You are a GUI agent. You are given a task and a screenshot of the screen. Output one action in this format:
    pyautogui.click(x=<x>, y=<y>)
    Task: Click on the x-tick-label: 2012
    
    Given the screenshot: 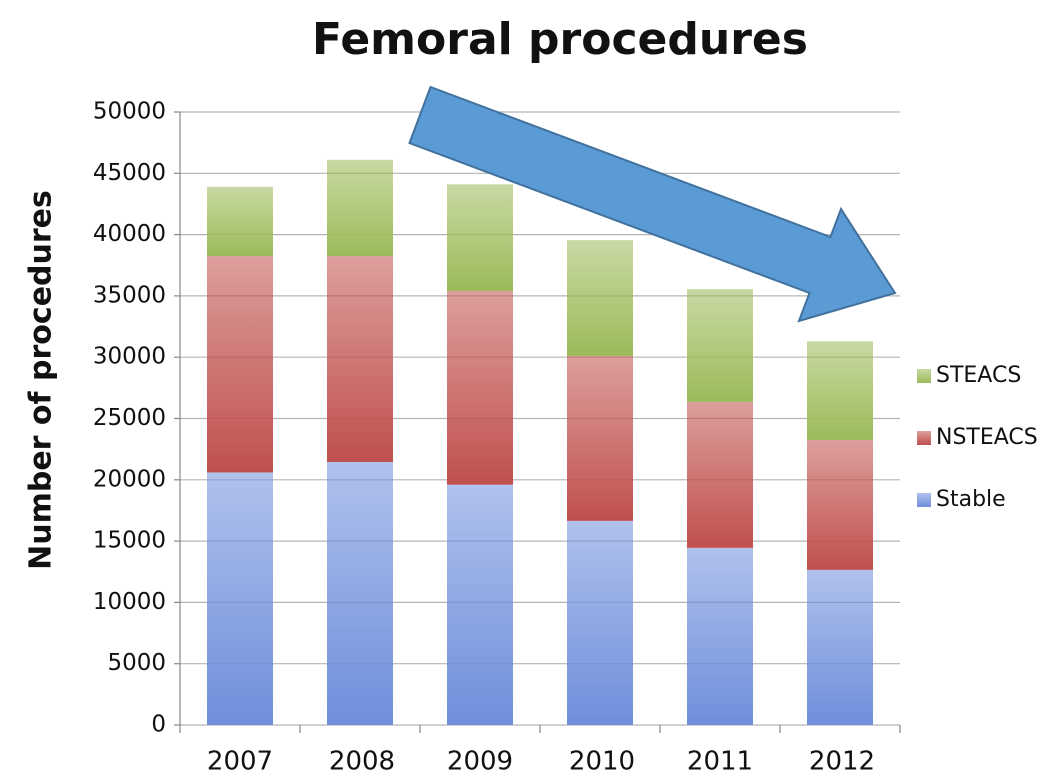 What is the action you would take?
    pyautogui.click(x=842, y=762)
    